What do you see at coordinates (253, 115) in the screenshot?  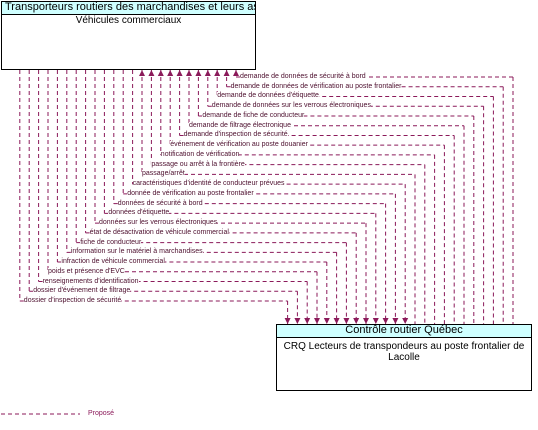 I see `flow-label: demande de fiche de conducteur` at bounding box center [253, 115].